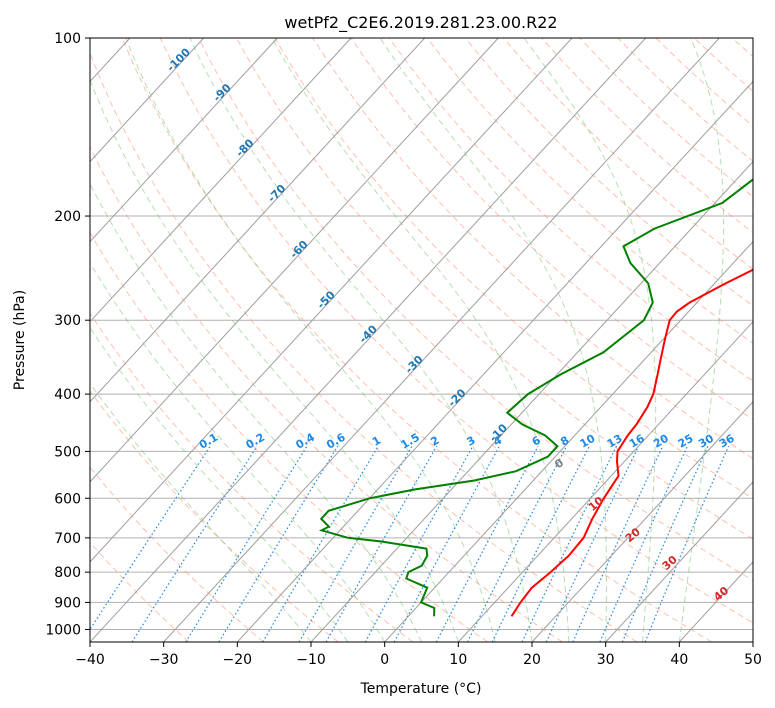 This screenshot has width=775, height=708. I want to click on x-tick-label: 30, so click(606, 660).